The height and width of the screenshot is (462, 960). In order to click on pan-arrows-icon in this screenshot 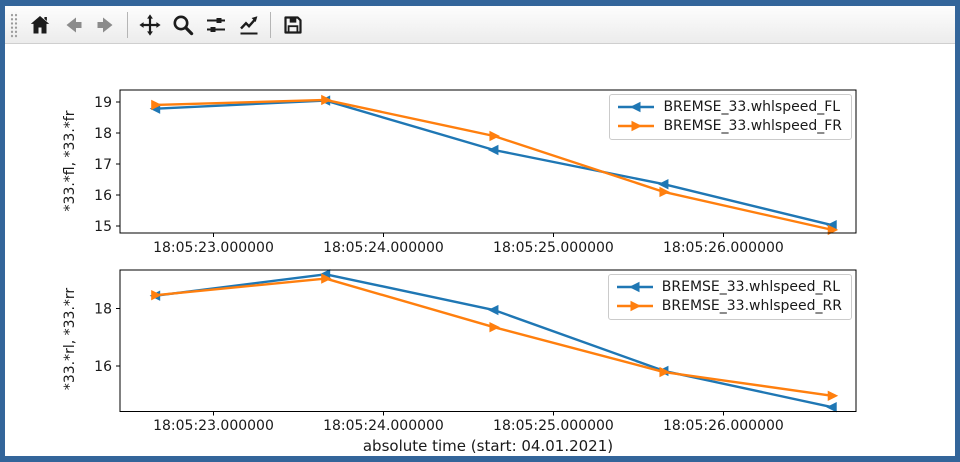, I will do `click(149, 24)`.